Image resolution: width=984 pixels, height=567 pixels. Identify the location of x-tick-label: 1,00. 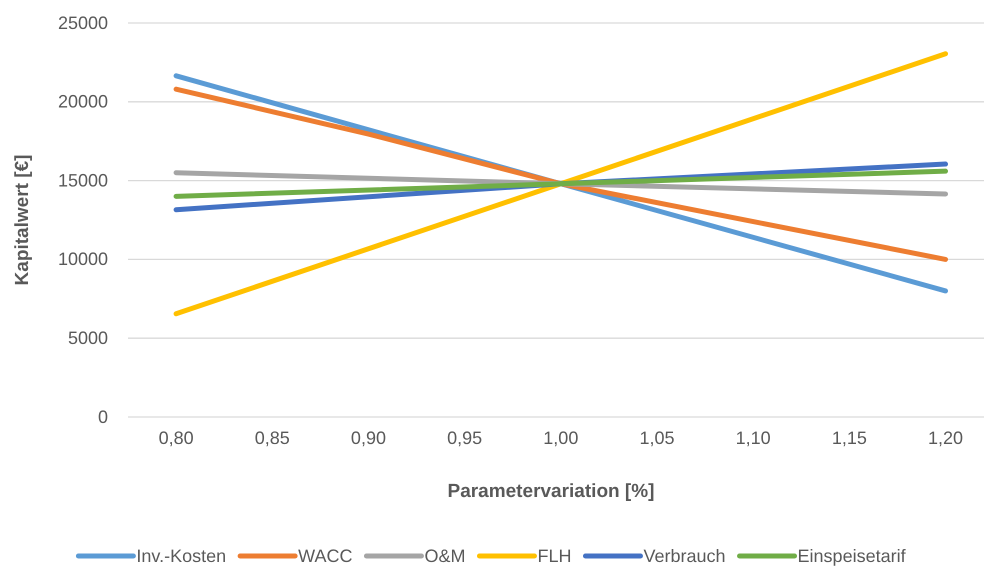
(560, 438).